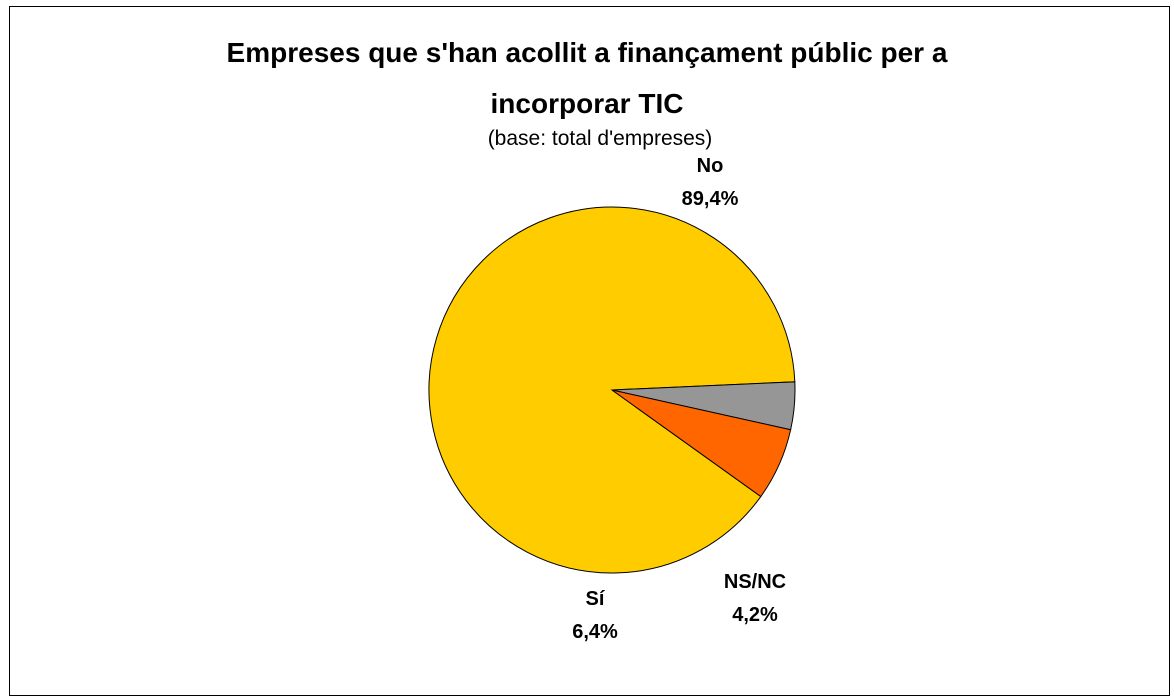 Image resolution: width=1174 pixels, height=696 pixels. What do you see at coordinates (595, 599) in the screenshot?
I see `slice-label-si-name: Sí` at bounding box center [595, 599].